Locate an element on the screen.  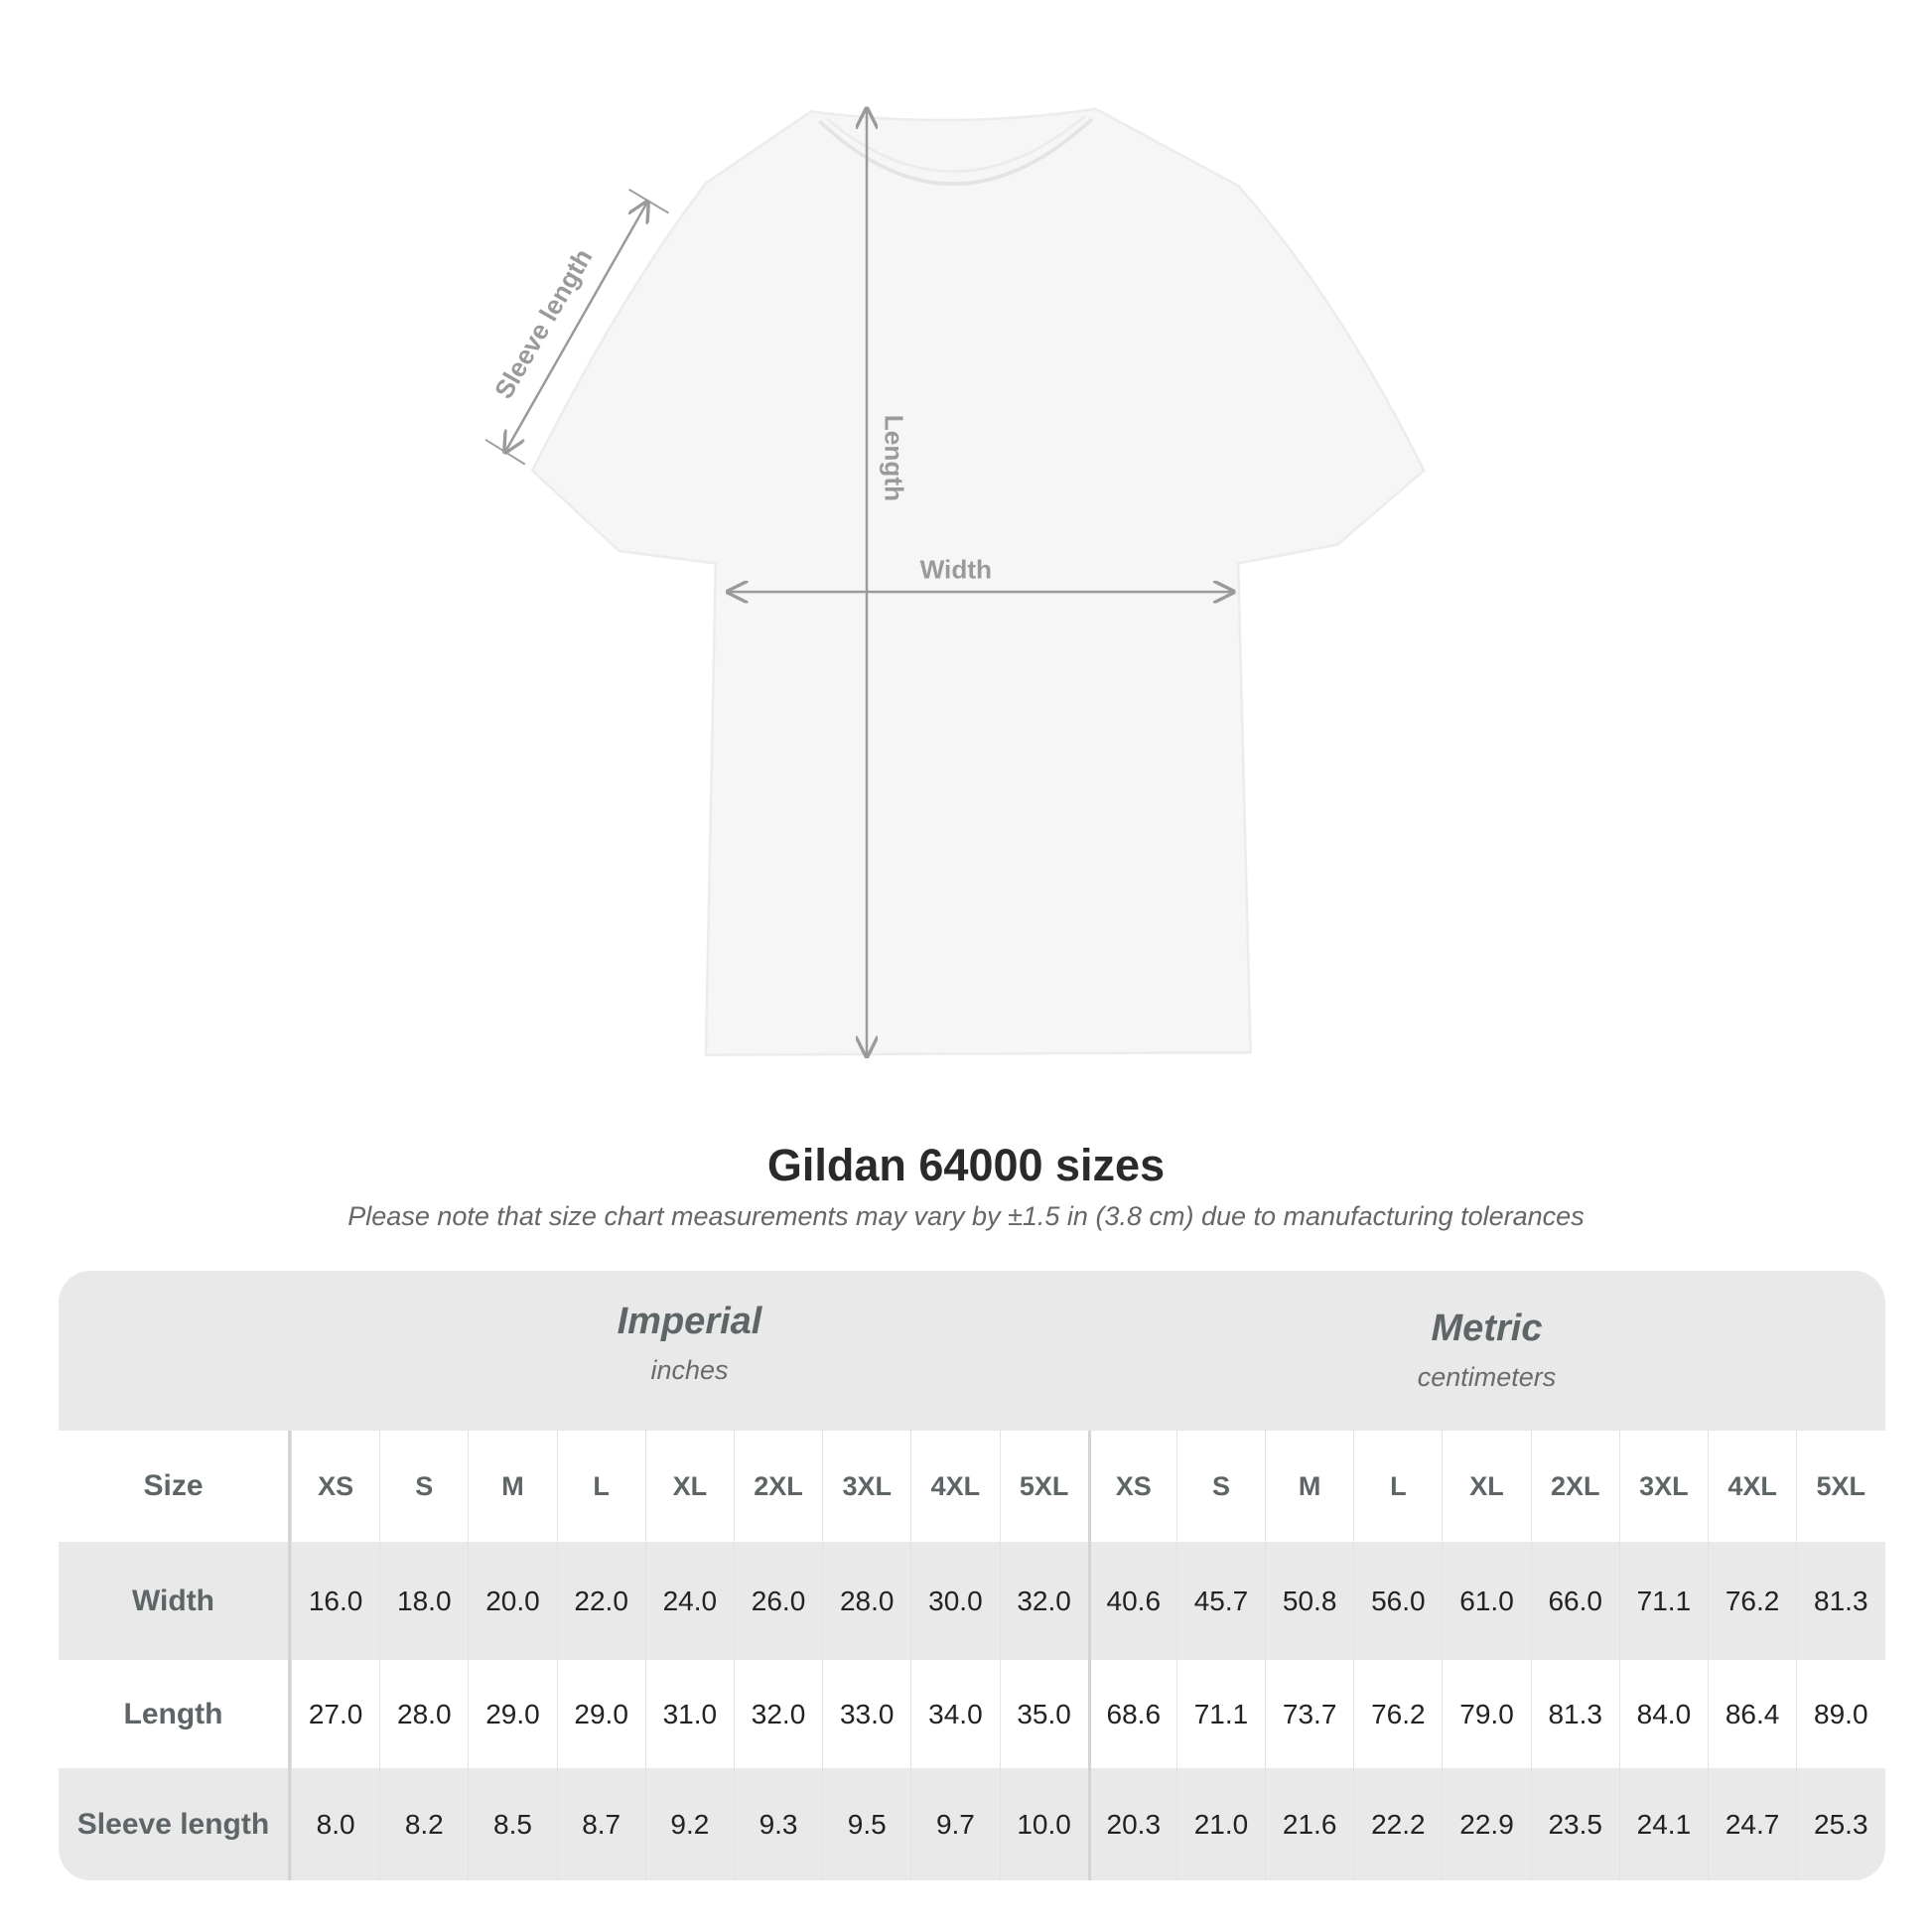
imperial-value: 34.0 is located at coordinates (955, 1714).